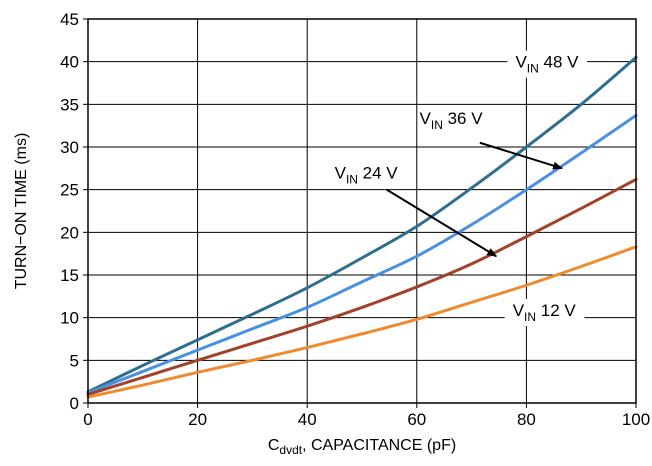 Image resolution: width=652 pixels, height=466 pixels. What do you see at coordinates (74, 403) in the screenshot?
I see `y-tick-label: 0` at bounding box center [74, 403].